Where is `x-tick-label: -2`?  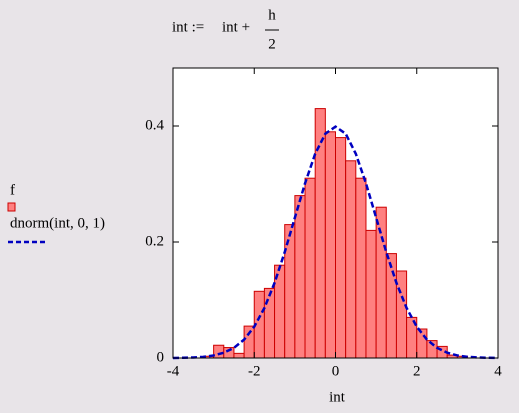
x-tick-label: -2 is located at coordinates (254, 371).